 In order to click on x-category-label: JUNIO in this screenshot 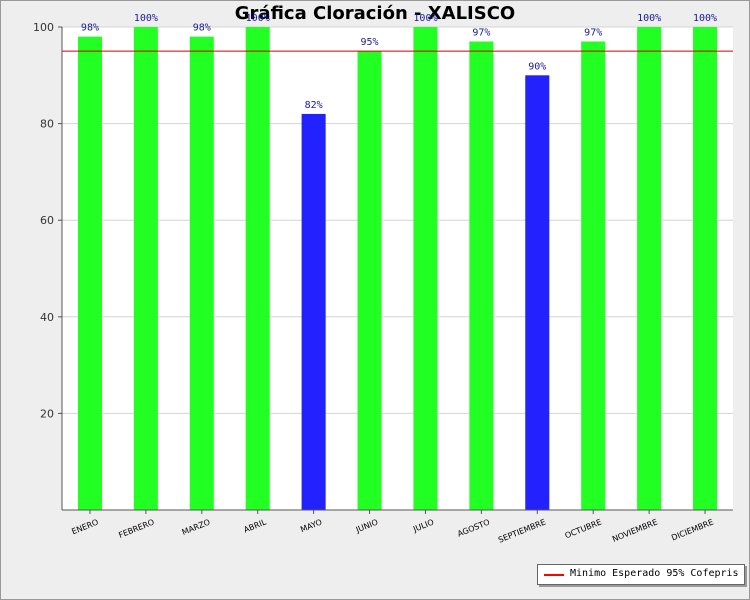, I will do `click(366, 526)`.